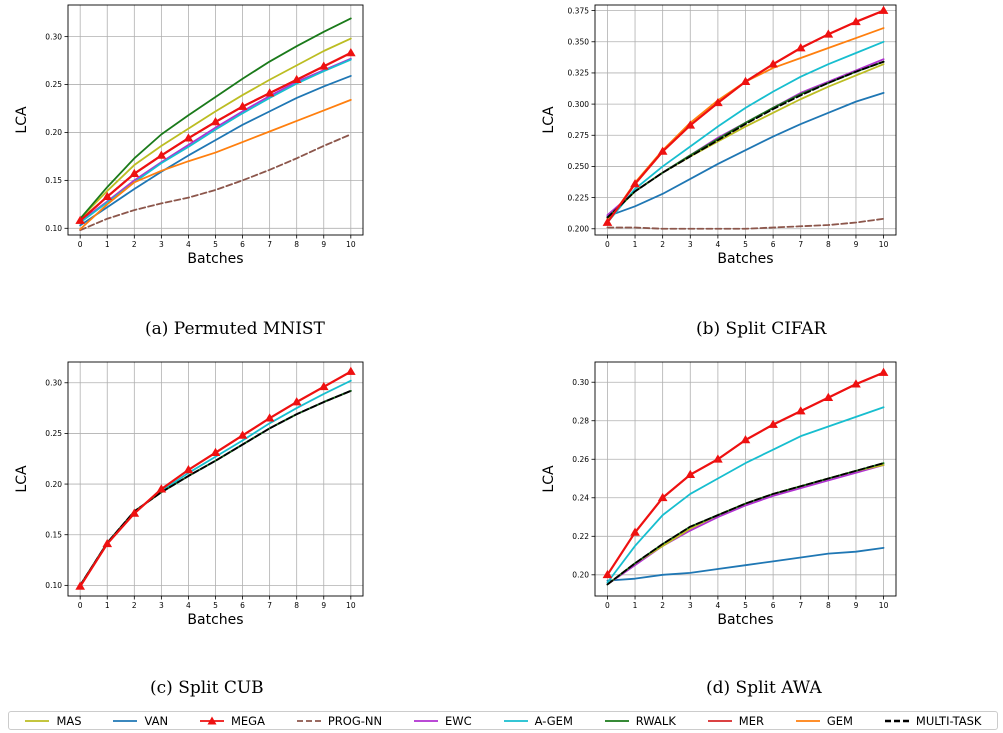 This screenshot has width=1003, height=733. What do you see at coordinates (69, 720) in the screenshot?
I see `legend-label: MAS` at bounding box center [69, 720].